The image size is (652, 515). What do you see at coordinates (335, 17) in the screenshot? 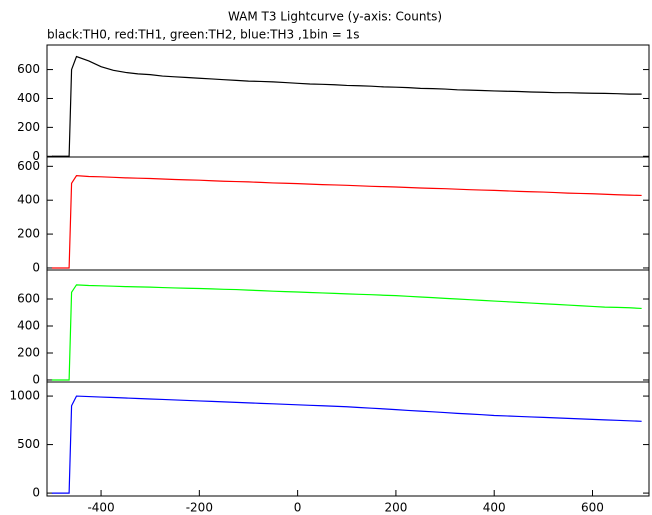
I see `chart-title: WAM T3 Lightcurve (y-axis: Counts)` at bounding box center [335, 17].